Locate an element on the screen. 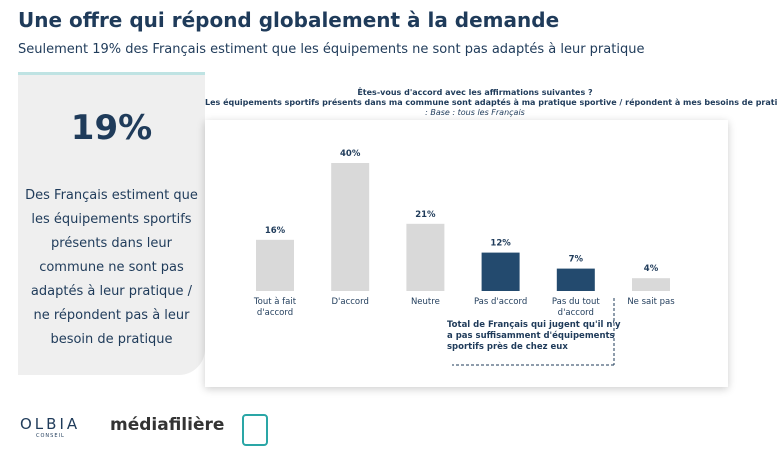 The height and width of the screenshot is (463, 777). logo-olbia: OLBIA is located at coordinates (50, 424).